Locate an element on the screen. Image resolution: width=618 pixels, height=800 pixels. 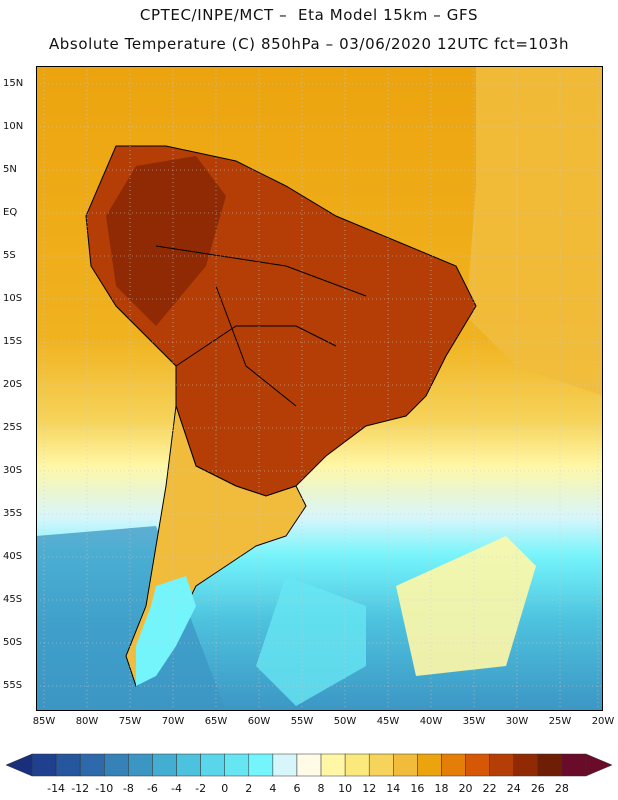
lon-label: 65W is located at coordinates (216, 721).